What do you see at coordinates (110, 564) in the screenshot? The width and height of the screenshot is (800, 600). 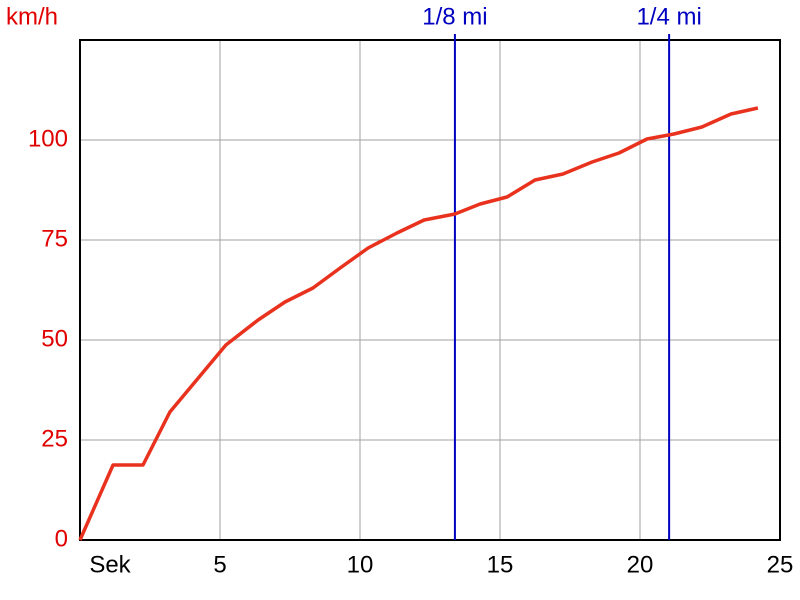 I see `x-tick-label: Sek` at bounding box center [110, 564].